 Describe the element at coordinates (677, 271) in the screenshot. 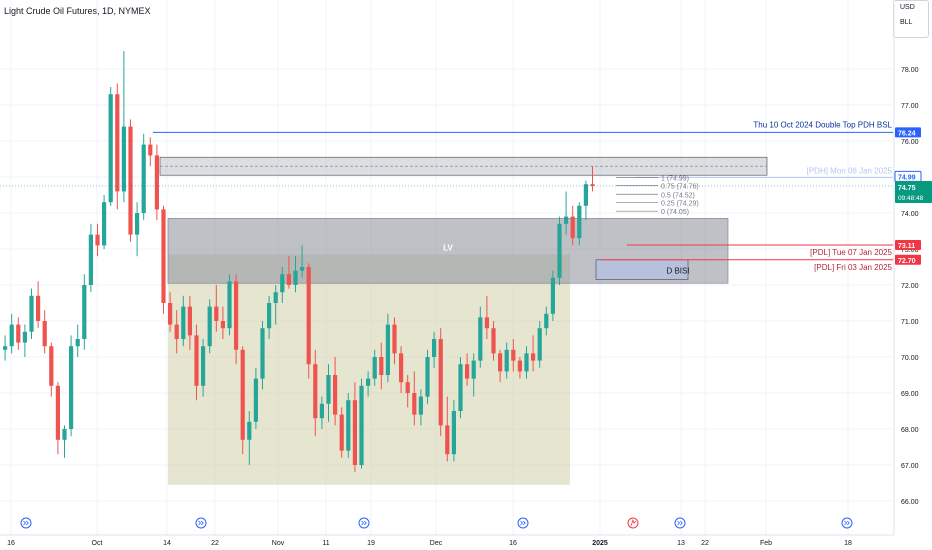

I see `d-bisi-label: D BISI` at that location.